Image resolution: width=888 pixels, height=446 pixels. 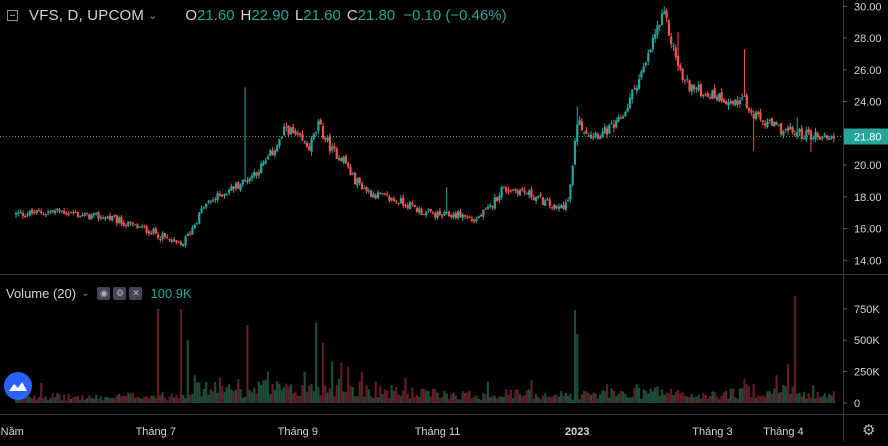 I want to click on close-icon: ✕, so click(x=136, y=293).